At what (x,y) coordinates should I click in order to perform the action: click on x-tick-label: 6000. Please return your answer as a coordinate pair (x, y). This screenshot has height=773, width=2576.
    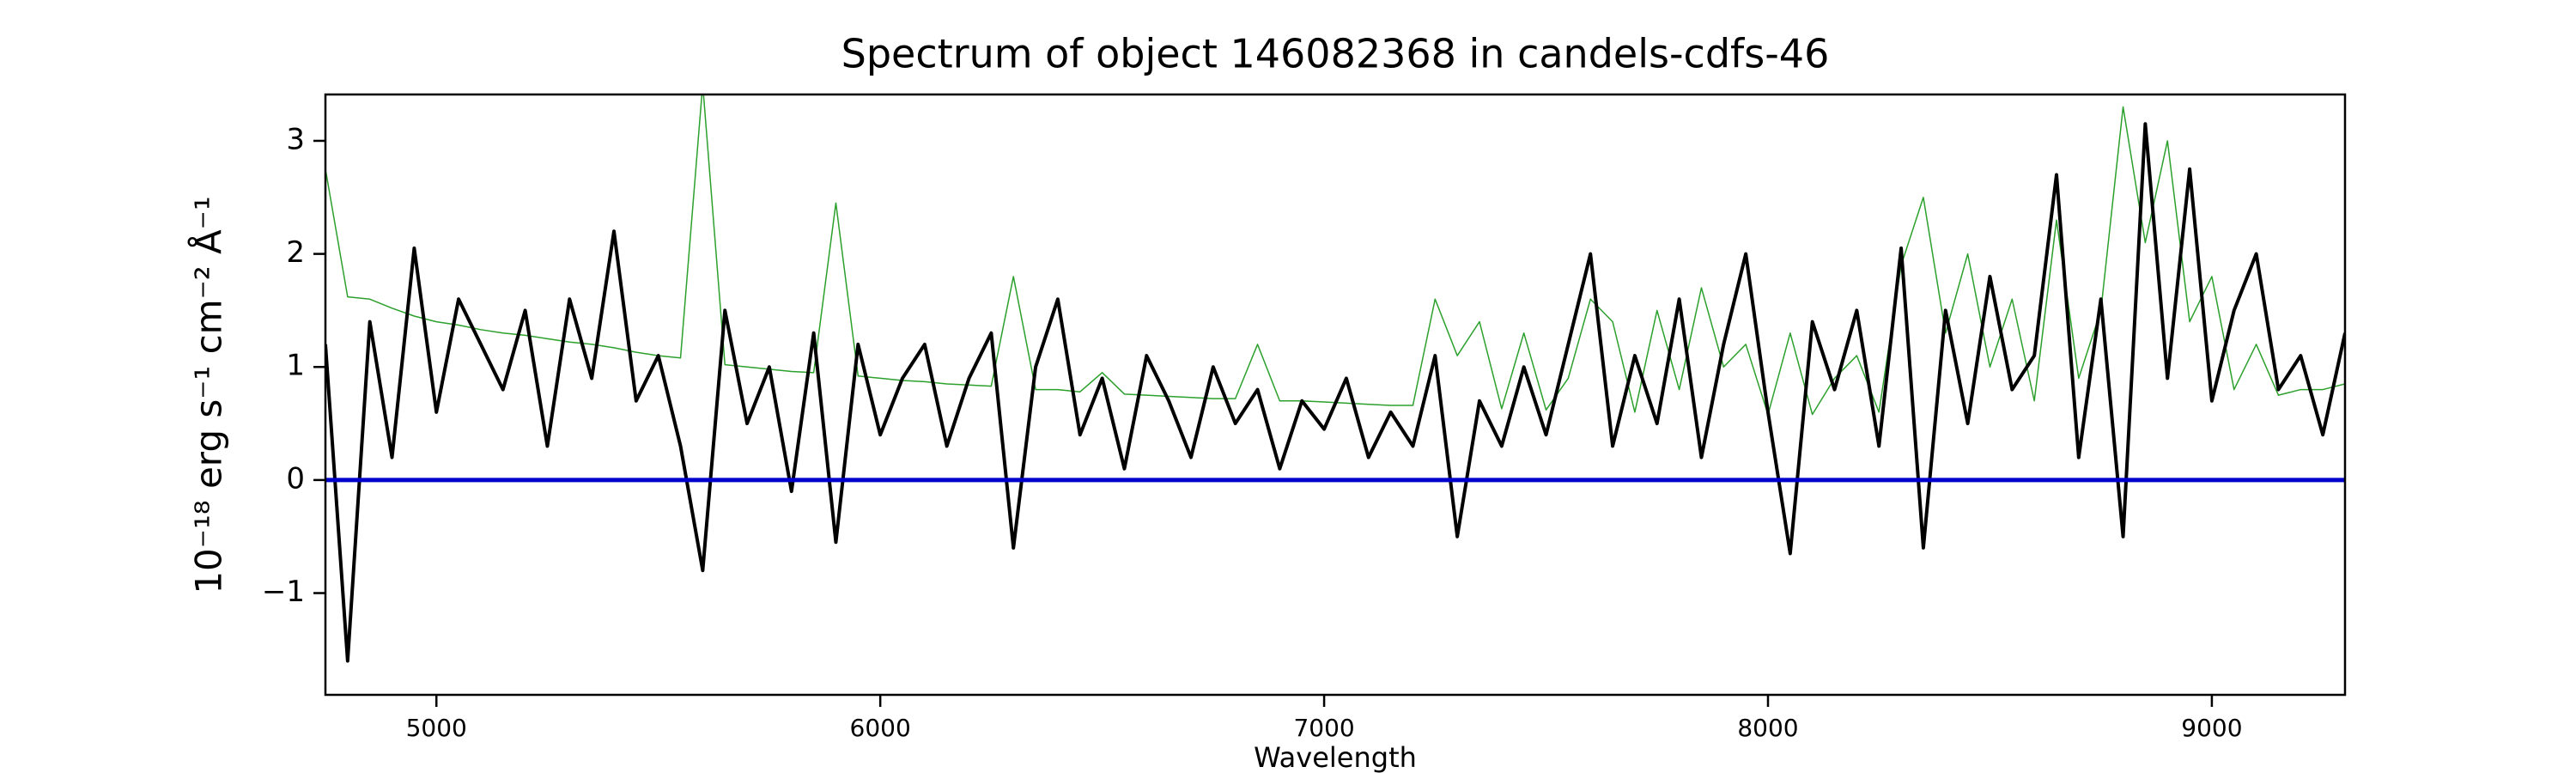
    Looking at the image, I should click on (881, 728).